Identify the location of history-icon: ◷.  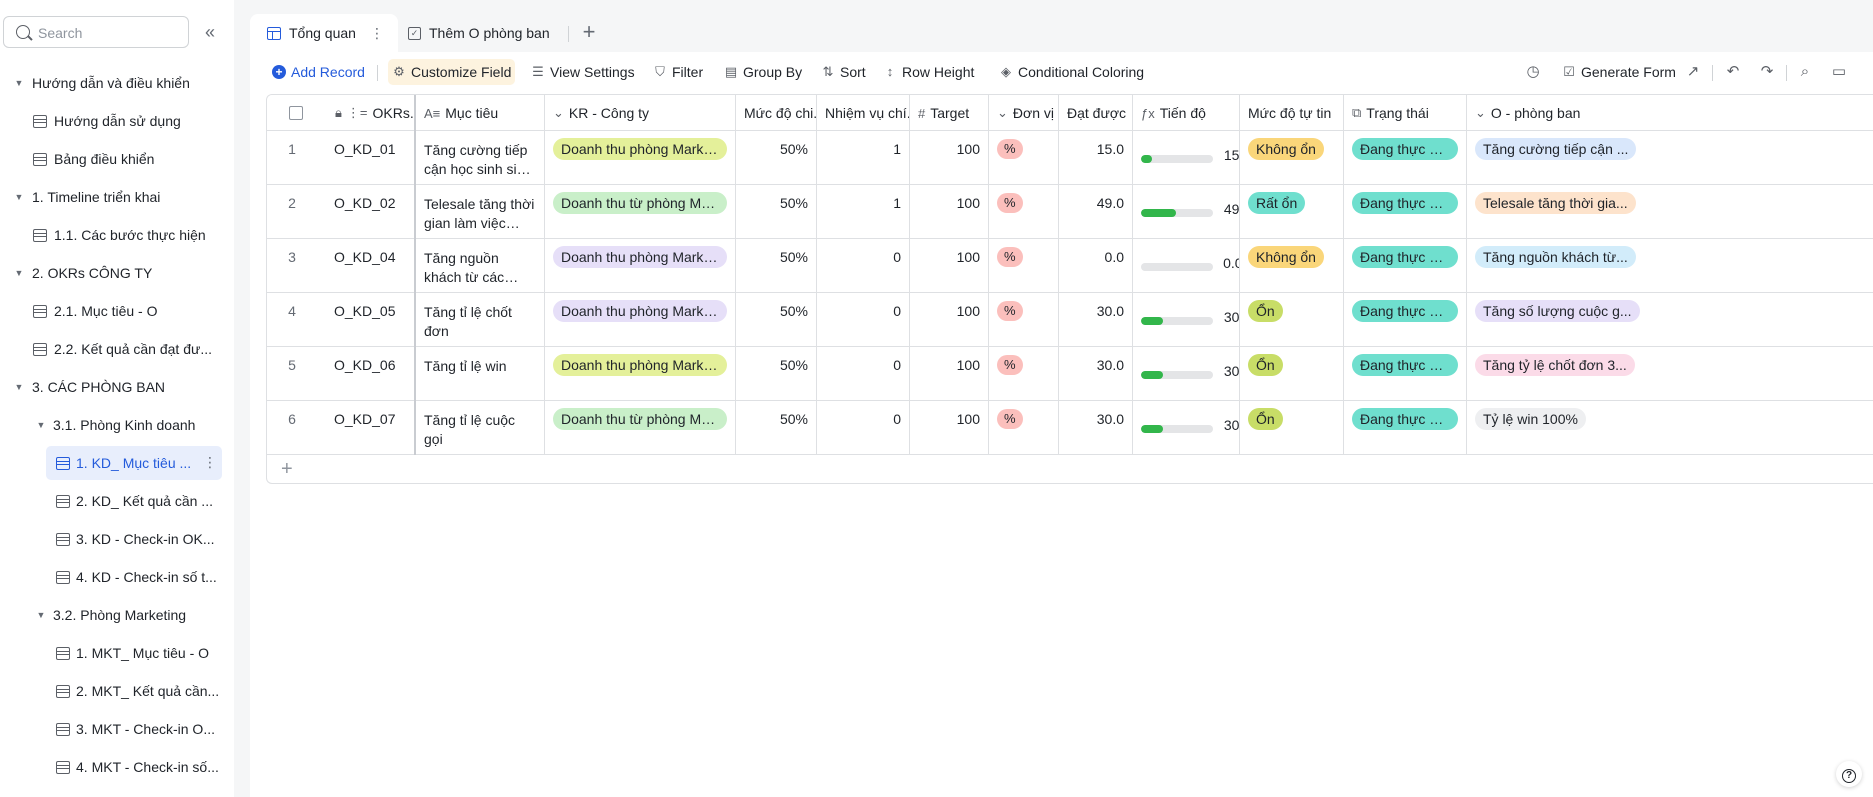
(1533, 71).